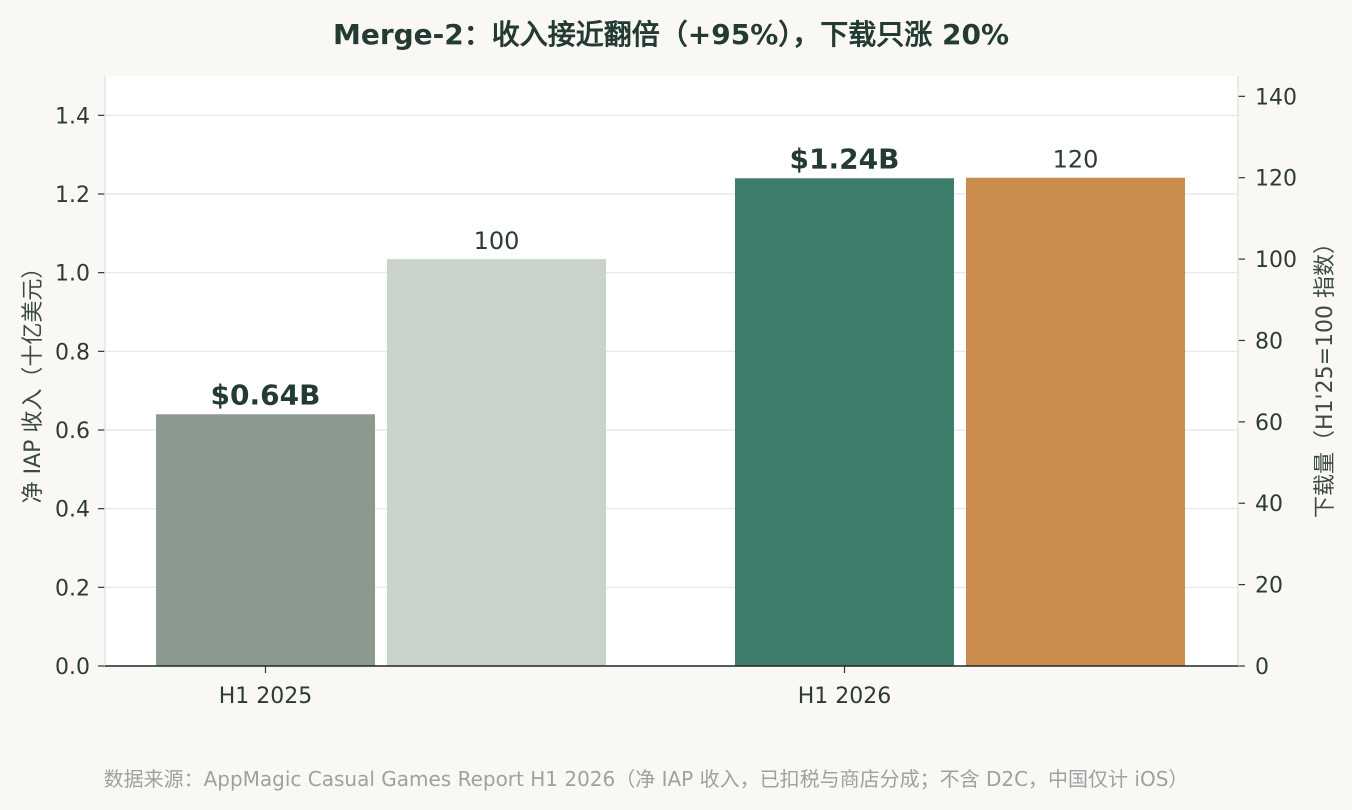 The width and height of the screenshot is (1352, 810). Describe the element at coordinates (845, 696) in the screenshot. I see `x-tick-label: H1 2026` at that location.